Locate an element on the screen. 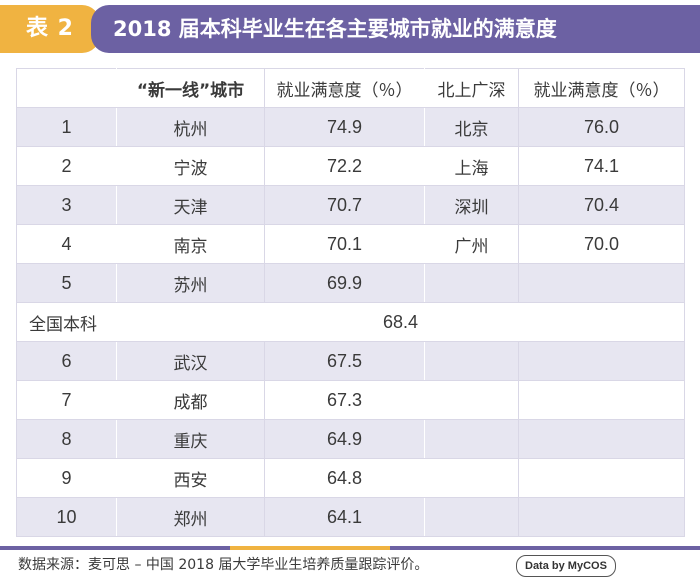 The image size is (700, 580). satisfaction-cell: 64.9 is located at coordinates (344, 439).